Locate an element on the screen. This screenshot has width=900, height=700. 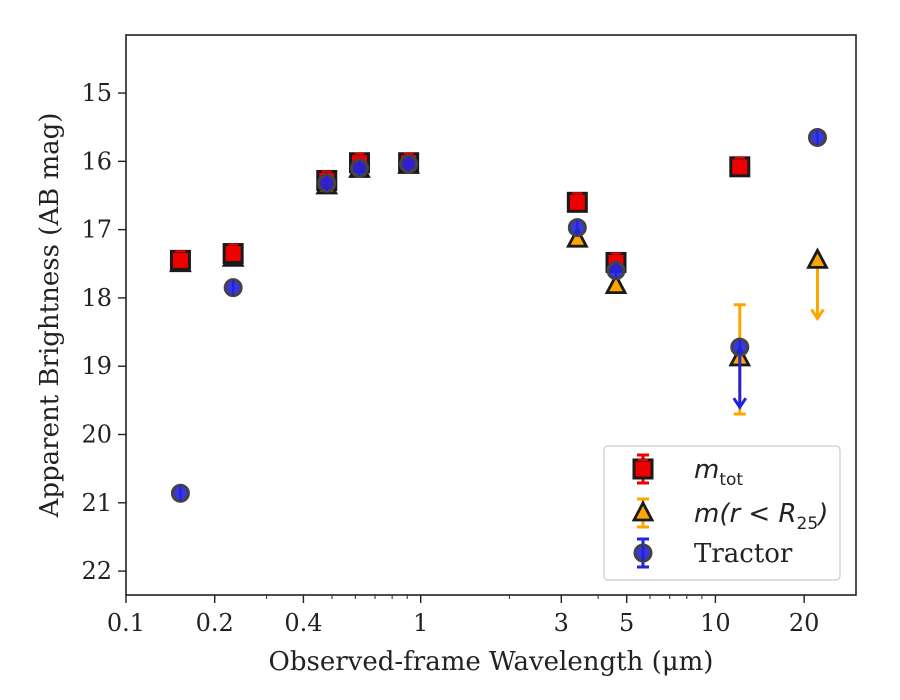
y-tick-label-1: 16 is located at coordinates (96, 161).